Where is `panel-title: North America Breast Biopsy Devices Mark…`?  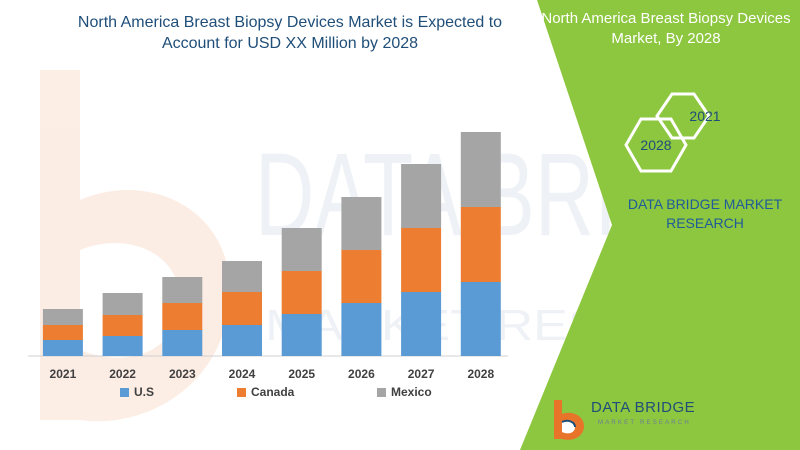
panel-title: North America Breast Biopsy Devices Mark… is located at coordinates (666, 29).